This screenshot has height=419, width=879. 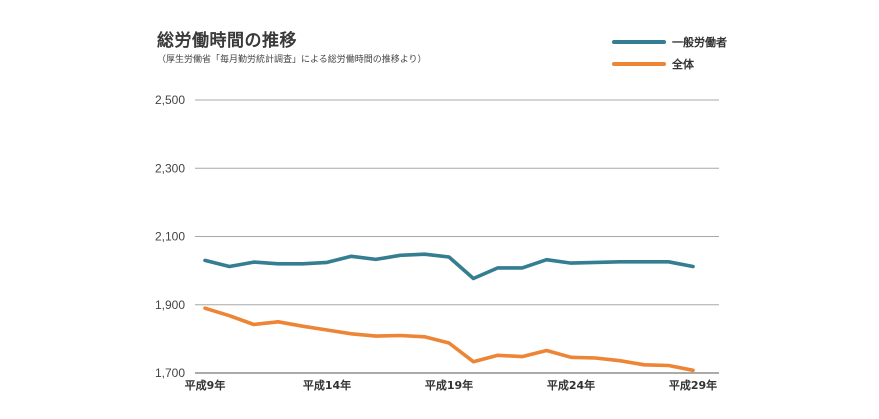 I want to click on x-tick-label-10: 平成19年, so click(x=449, y=385).